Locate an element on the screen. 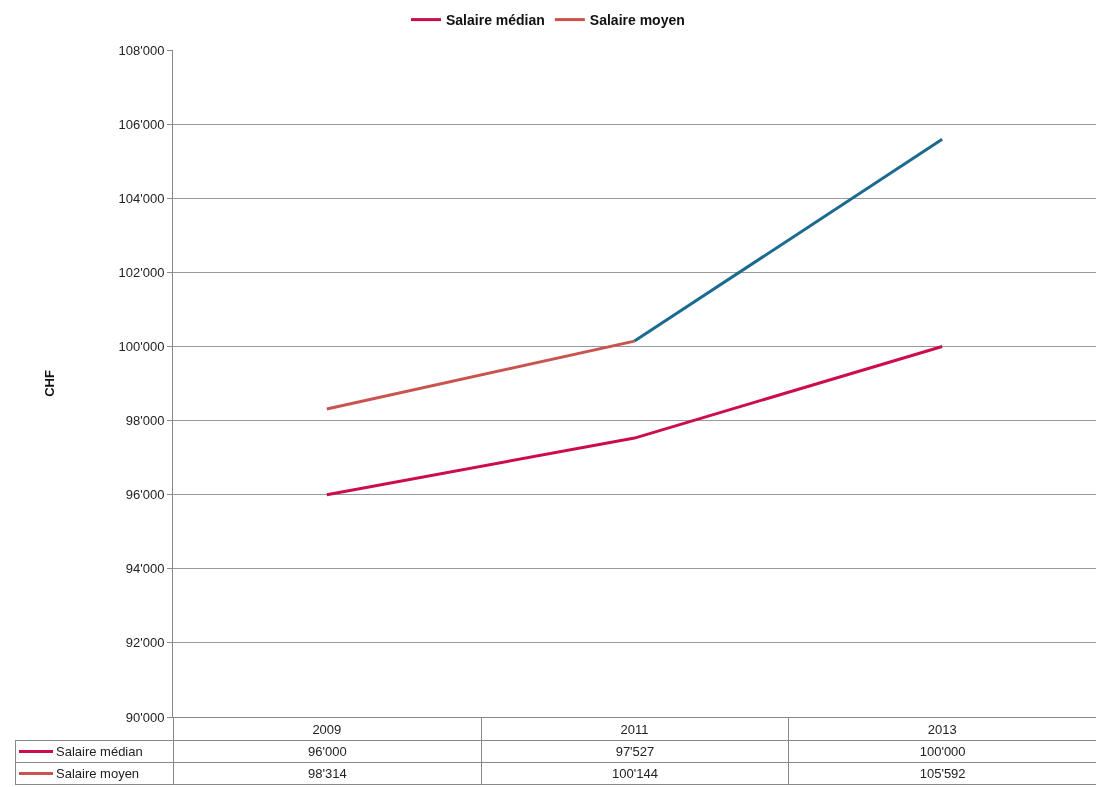  data-label: 98'314 is located at coordinates (327, 773).